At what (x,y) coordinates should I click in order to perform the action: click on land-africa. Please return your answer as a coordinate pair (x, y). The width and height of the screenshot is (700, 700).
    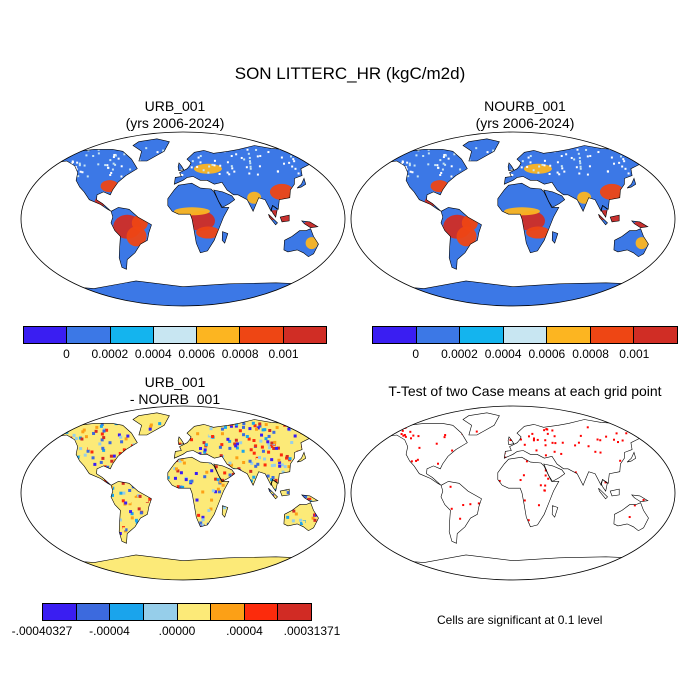
    Looking at the image, I should click on (198, 492).